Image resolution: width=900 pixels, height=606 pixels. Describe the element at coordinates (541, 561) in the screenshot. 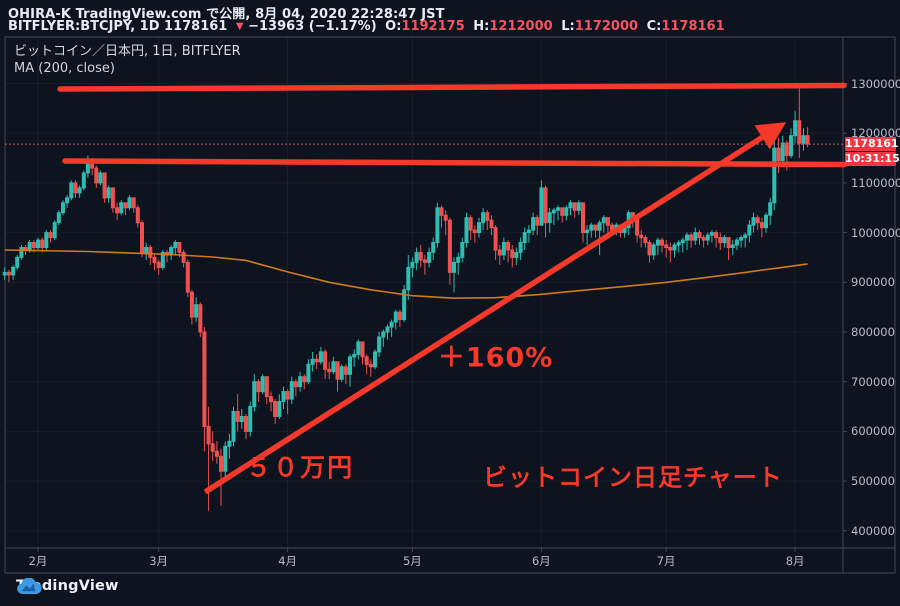

I see `time-axis-label: 6月` at that location.